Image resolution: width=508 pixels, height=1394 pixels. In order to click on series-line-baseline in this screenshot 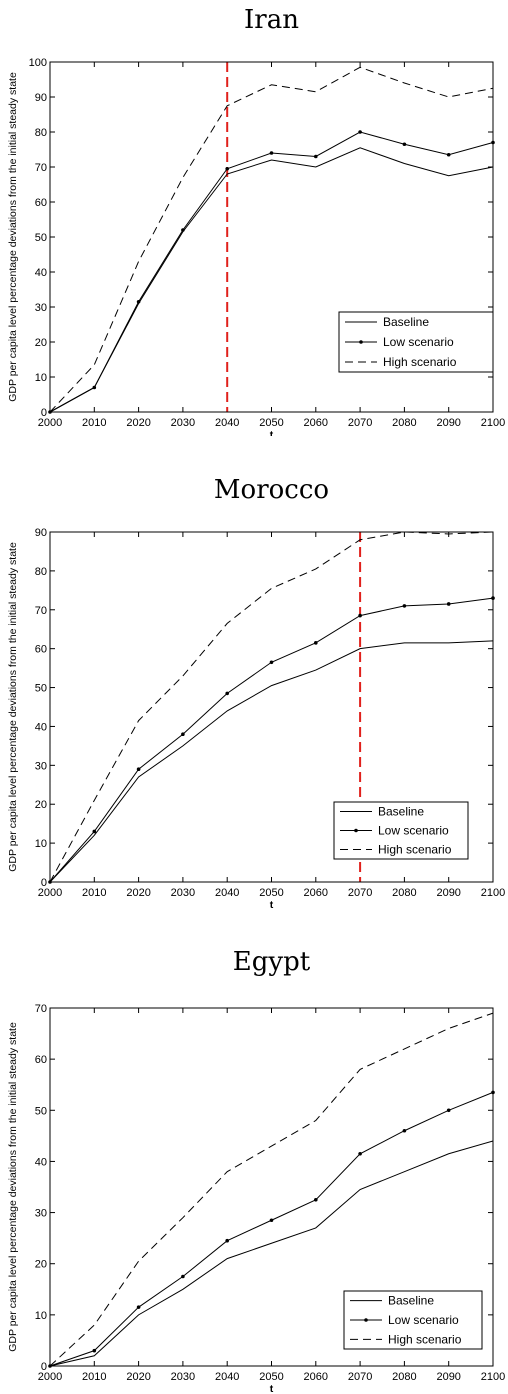, I will do `click(271, 1253)`.